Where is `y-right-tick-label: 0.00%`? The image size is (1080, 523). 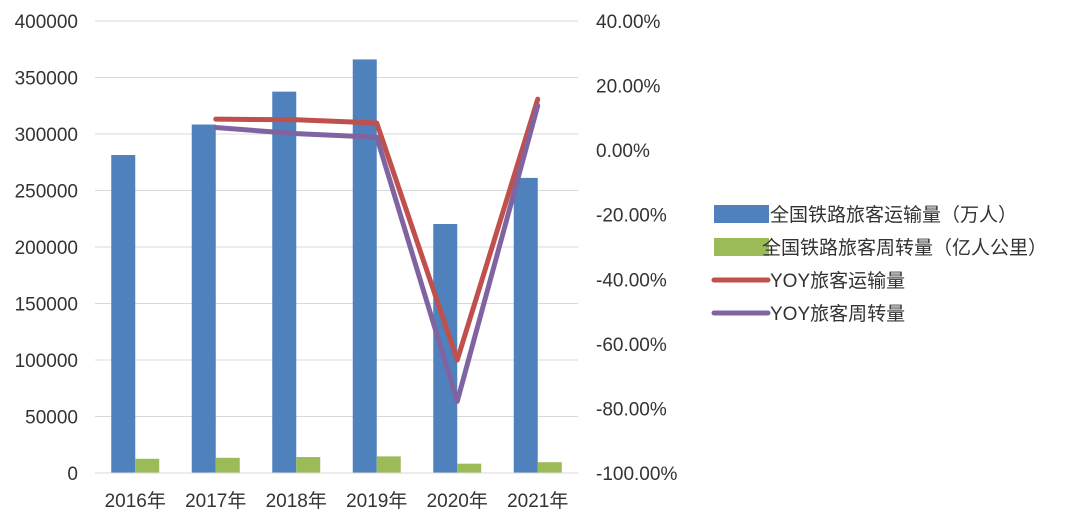 y-right-tick-label: 0.00% is located at coordinates (623, 151).